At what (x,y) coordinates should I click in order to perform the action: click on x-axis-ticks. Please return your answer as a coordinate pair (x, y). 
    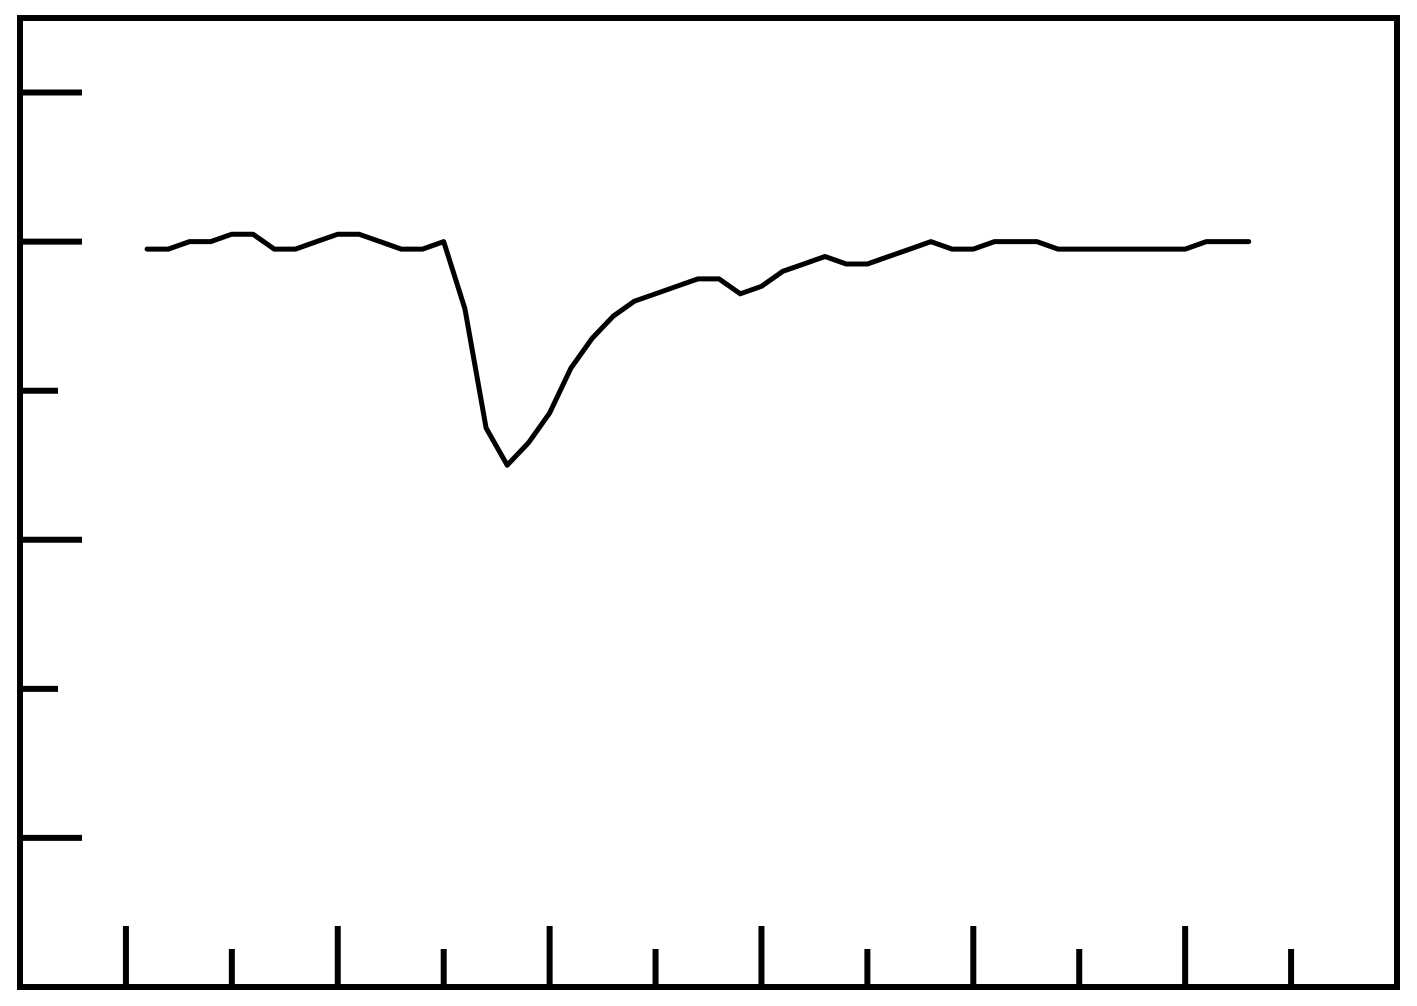
    Looking at the image, I should click on (708, 956).